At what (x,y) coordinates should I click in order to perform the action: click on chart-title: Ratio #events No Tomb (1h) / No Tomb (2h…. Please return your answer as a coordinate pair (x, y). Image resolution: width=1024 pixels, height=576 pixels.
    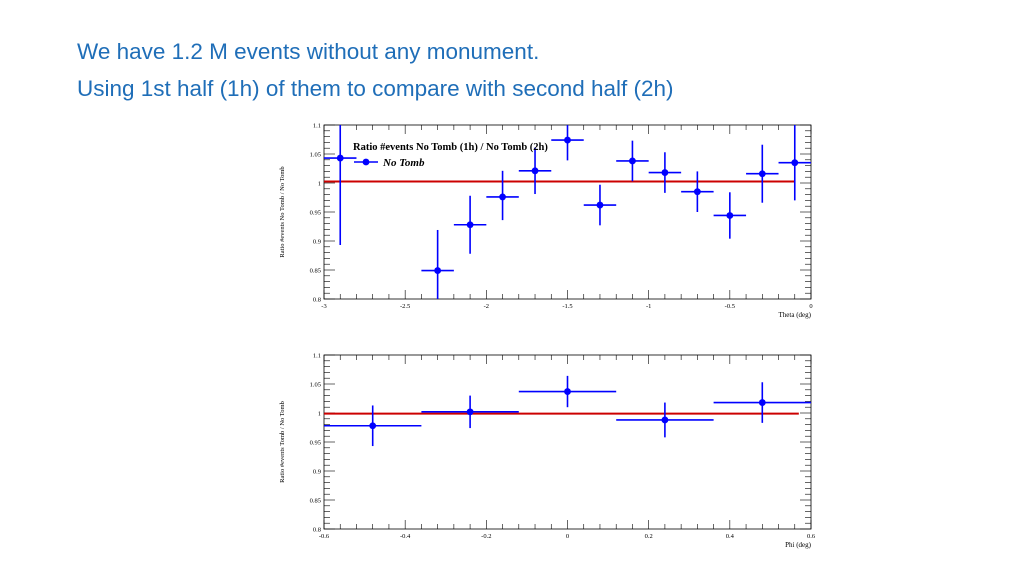
    Looking at the image, I should click on (450, 147).